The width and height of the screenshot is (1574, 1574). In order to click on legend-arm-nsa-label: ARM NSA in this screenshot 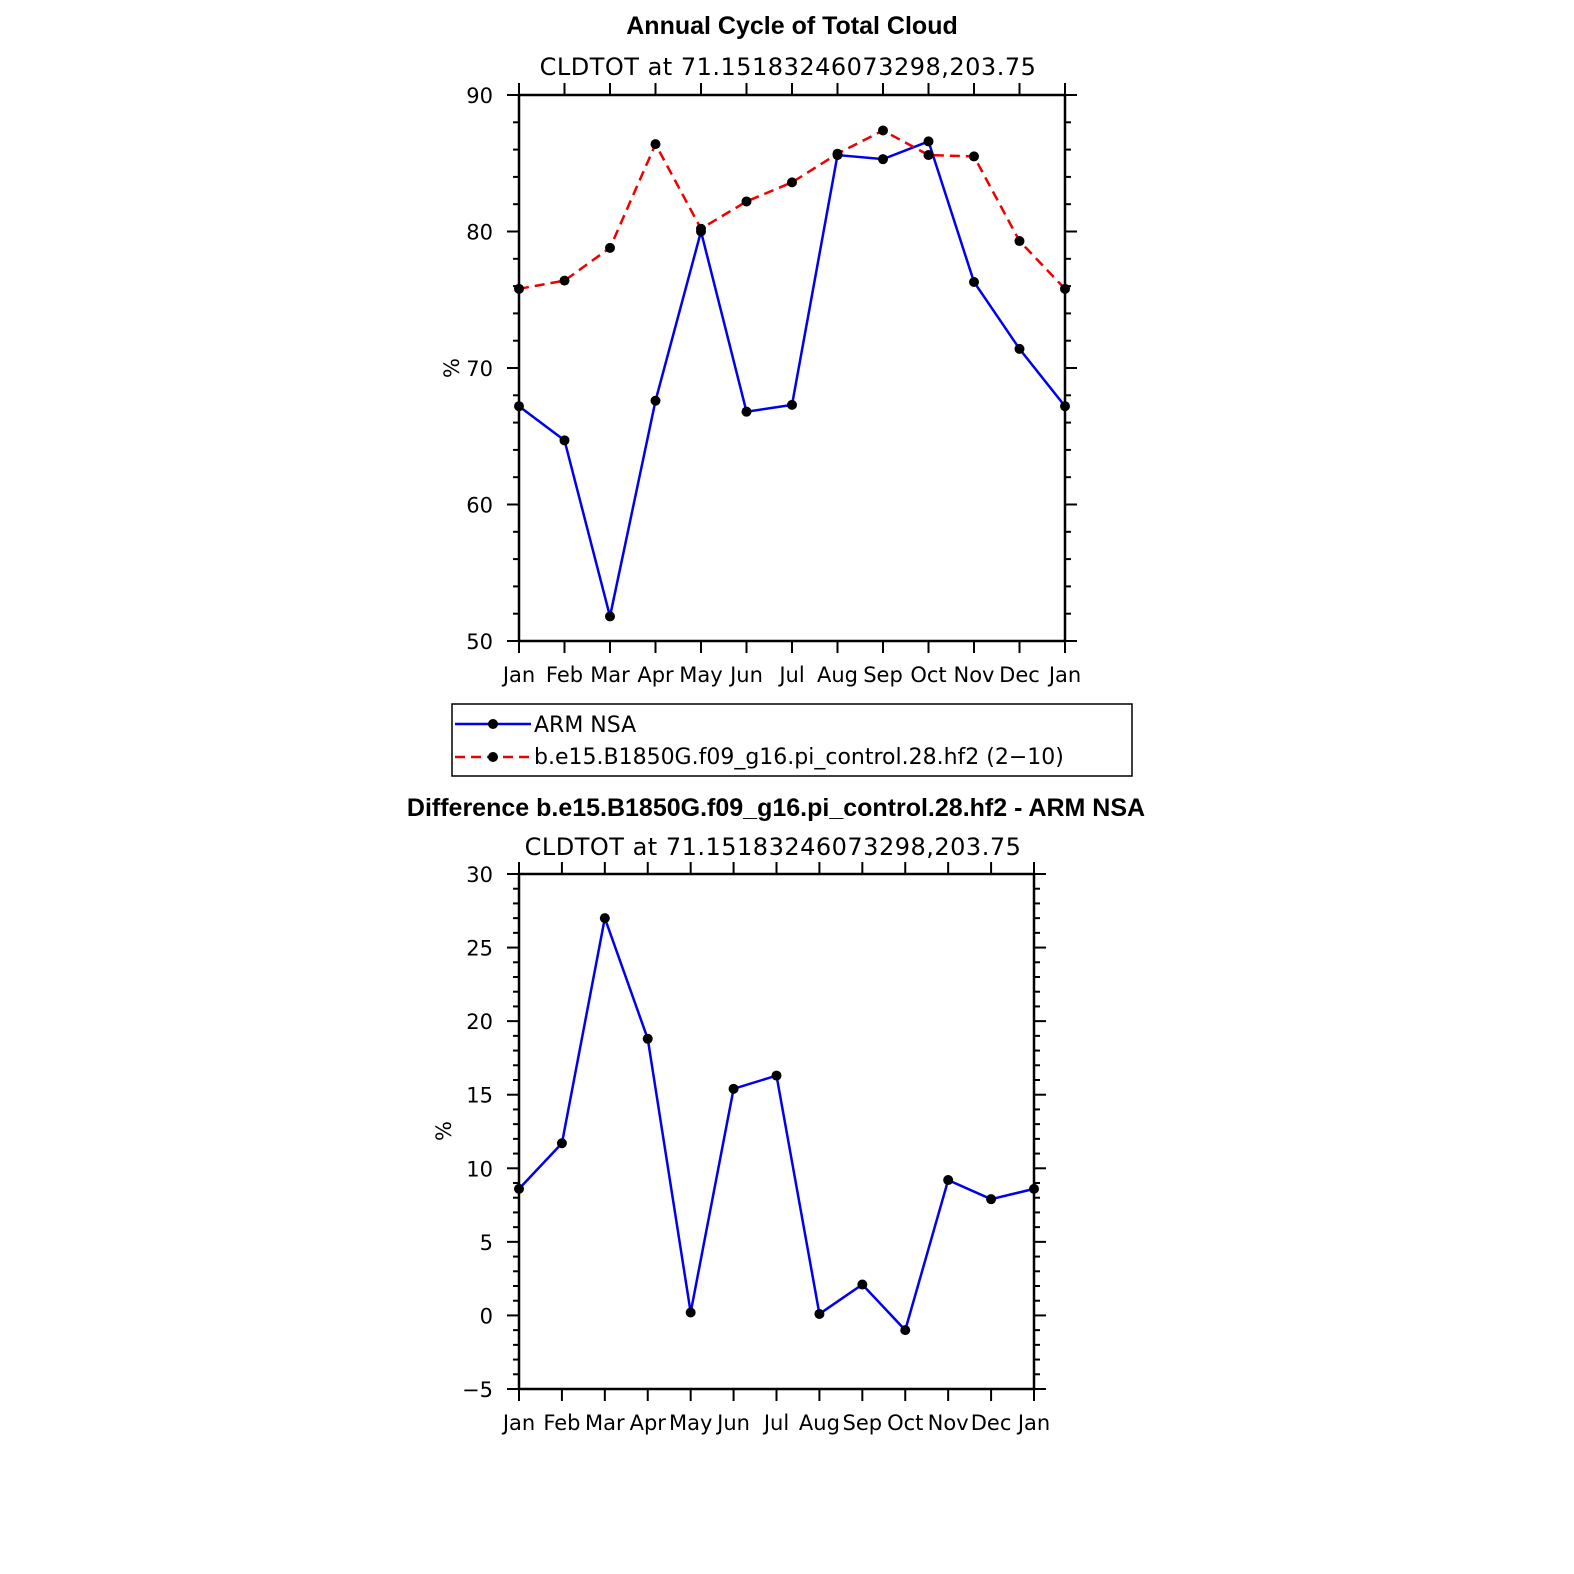, I will do `click(585, 725)`.